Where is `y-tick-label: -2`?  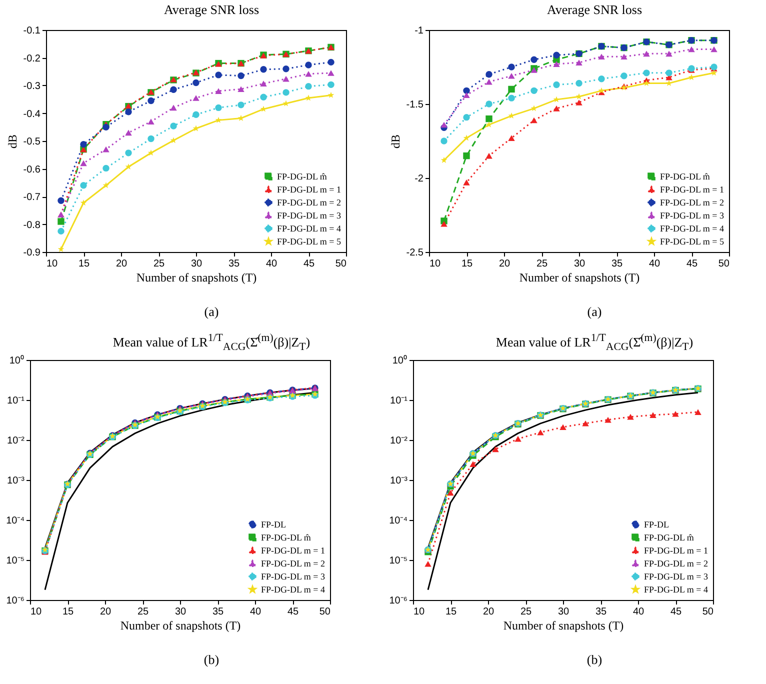 y-tick-label: -2 is located at coordinates (419, 179).